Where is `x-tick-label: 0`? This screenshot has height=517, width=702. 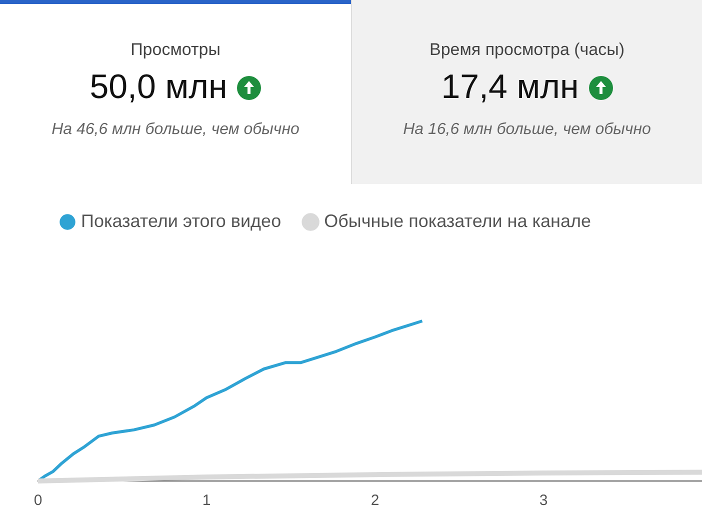 x-tick-label: 0 is located at coordinates (38, 501).